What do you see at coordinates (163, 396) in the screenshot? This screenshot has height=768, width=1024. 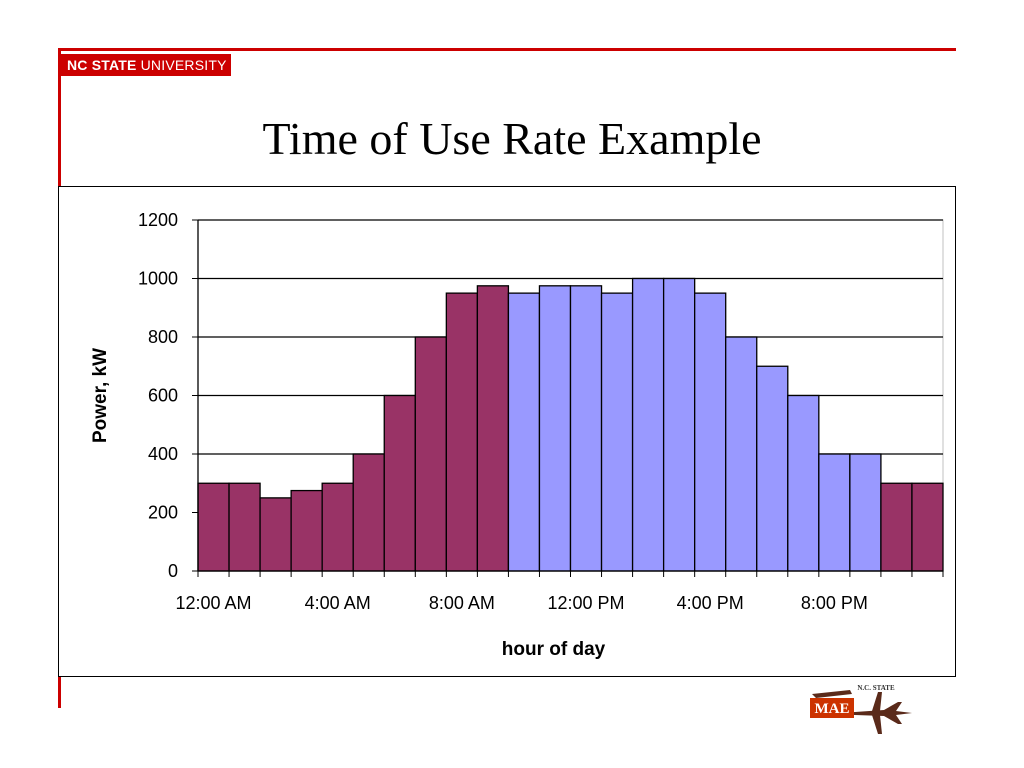 I see `y-tick-label: 600` at bounding box center [163, 396].